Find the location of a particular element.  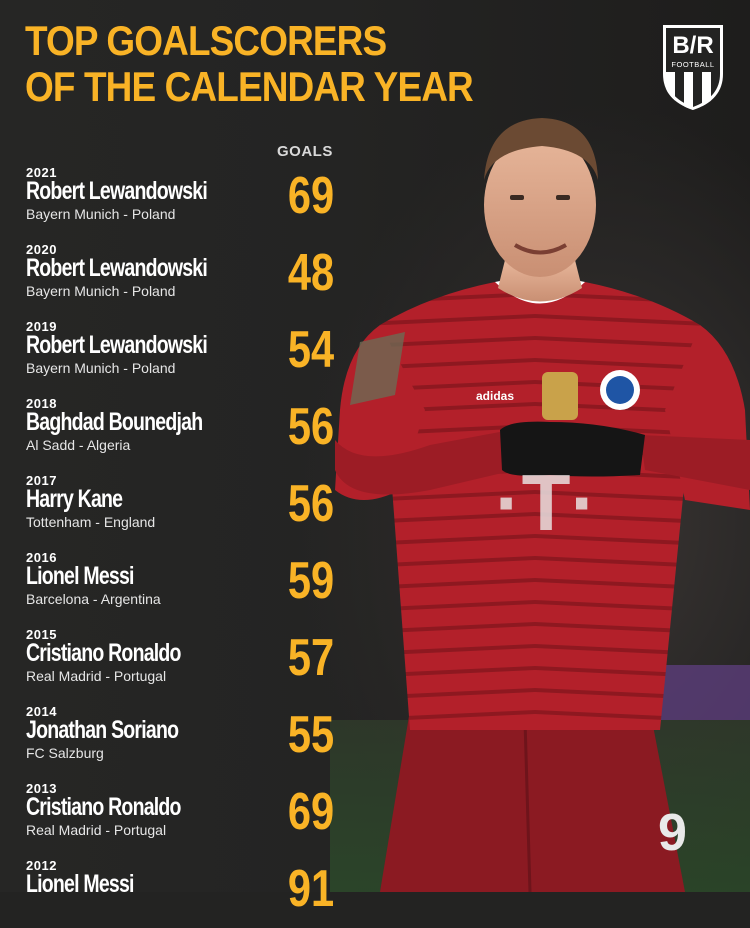

year-label: 2019 is located at coordinates (41, 326).